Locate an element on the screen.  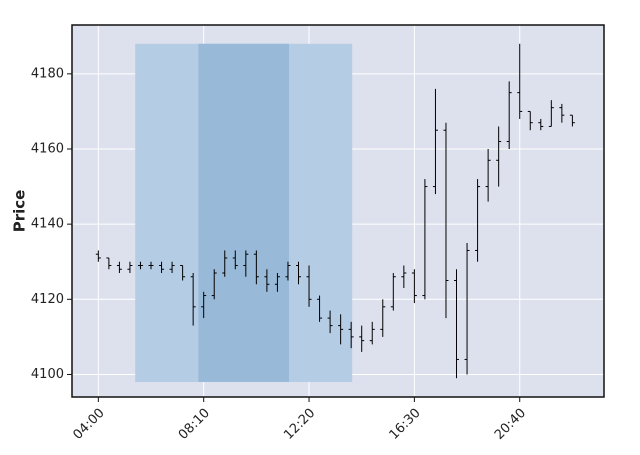
x-tick-label: 04:00 is located at coordinates (89, 424).